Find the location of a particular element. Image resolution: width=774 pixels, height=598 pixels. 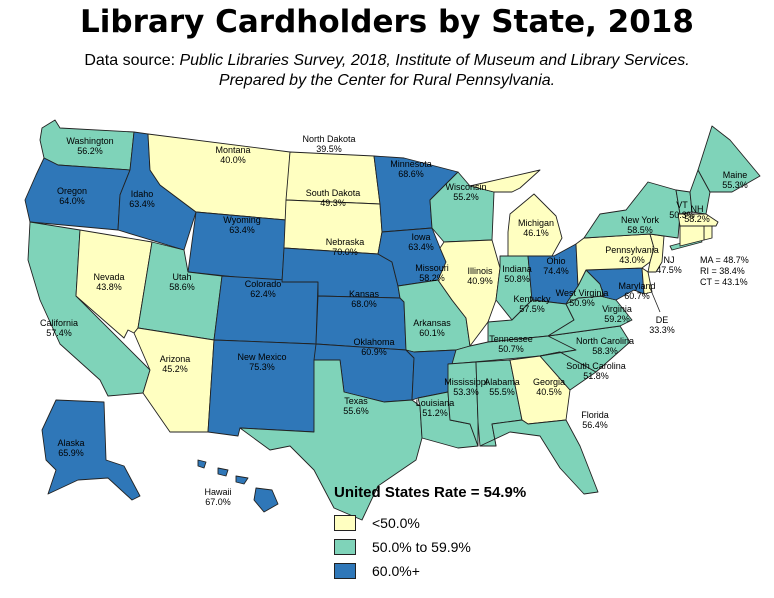

state-name-fl: Florida is located at coordinates (595, 415).